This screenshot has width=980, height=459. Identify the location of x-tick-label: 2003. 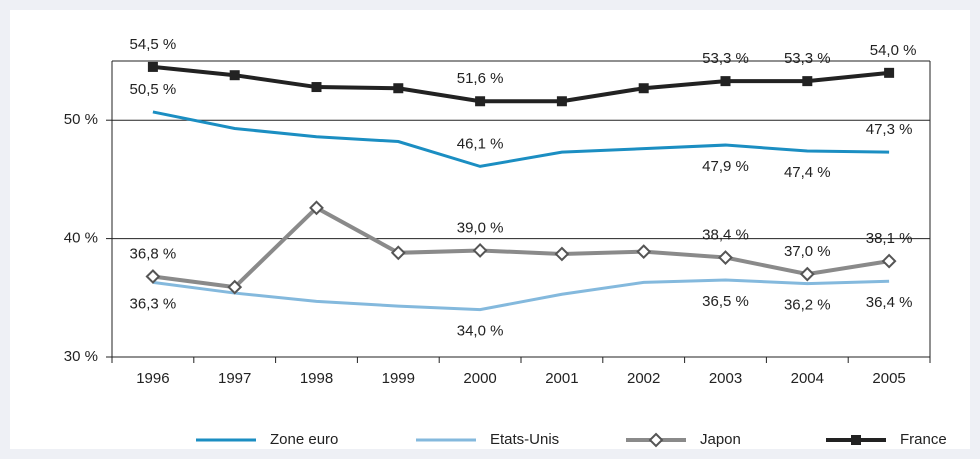
(725, 378).